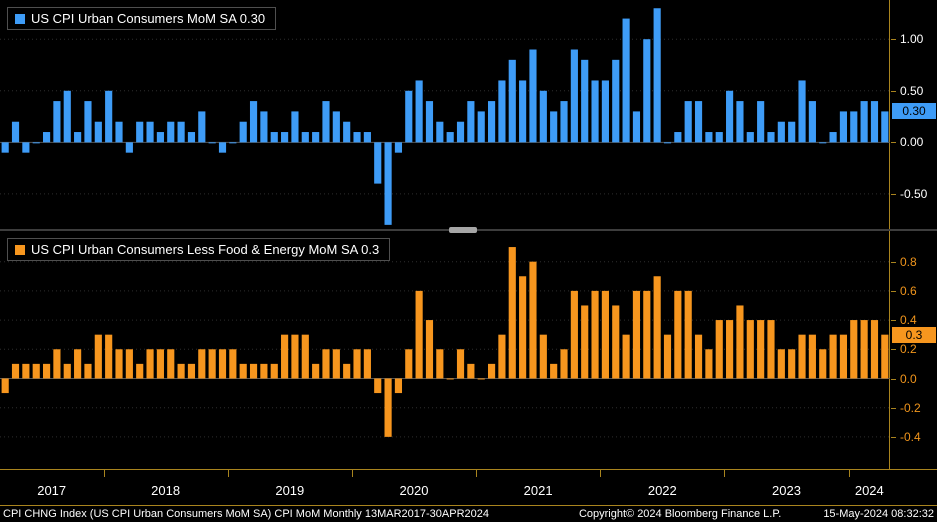 The width and height of the screenshot is (937, 522). I want to click on x-year-label: 2019, so click(290, 490).